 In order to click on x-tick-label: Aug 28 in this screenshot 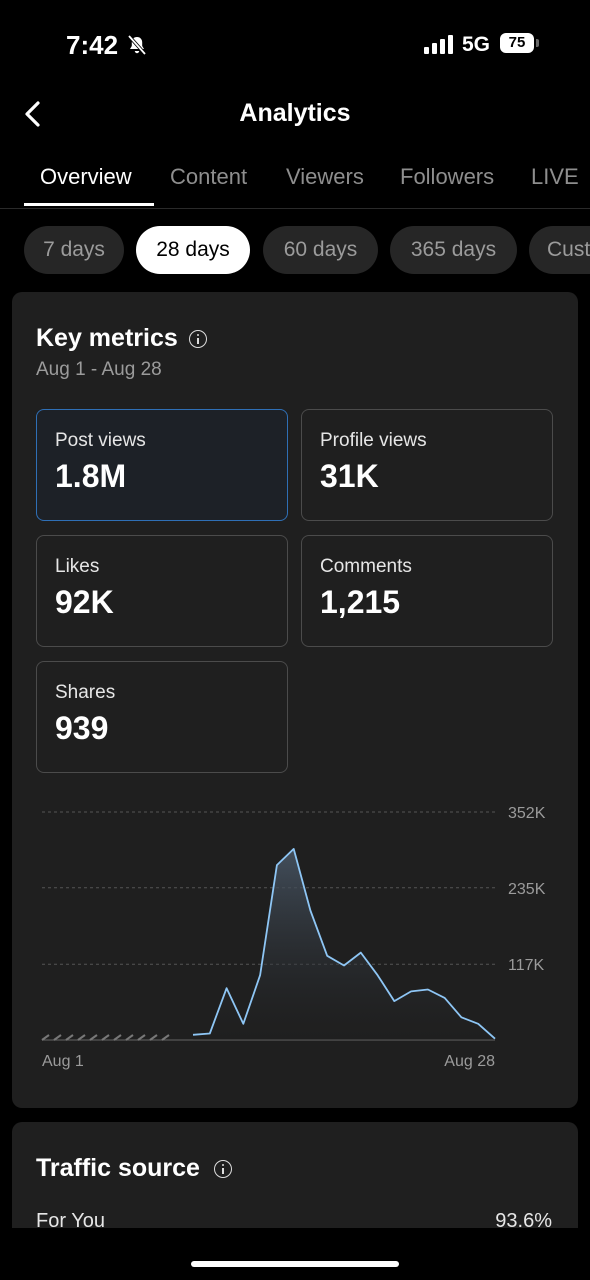, I will do `click(469, 1061)`.